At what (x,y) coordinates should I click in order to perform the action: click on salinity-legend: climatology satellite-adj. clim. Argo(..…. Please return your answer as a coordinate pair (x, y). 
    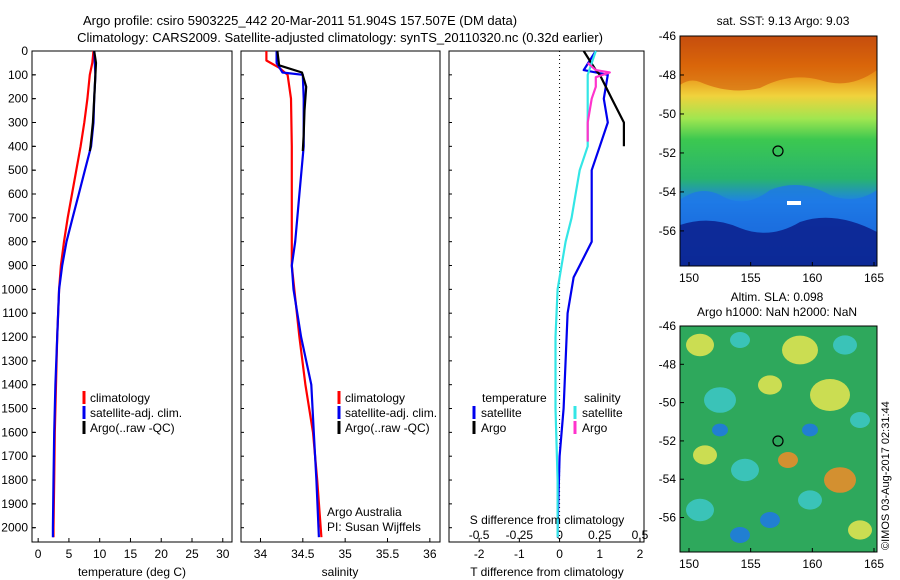
    Looking at the image, I should click on (387, 413).